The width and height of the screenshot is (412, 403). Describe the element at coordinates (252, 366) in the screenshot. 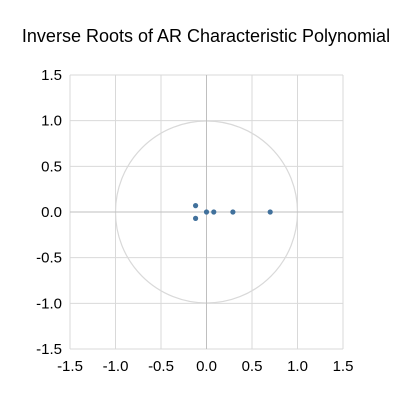

I see `x-tick-label: 0.5` at that location.